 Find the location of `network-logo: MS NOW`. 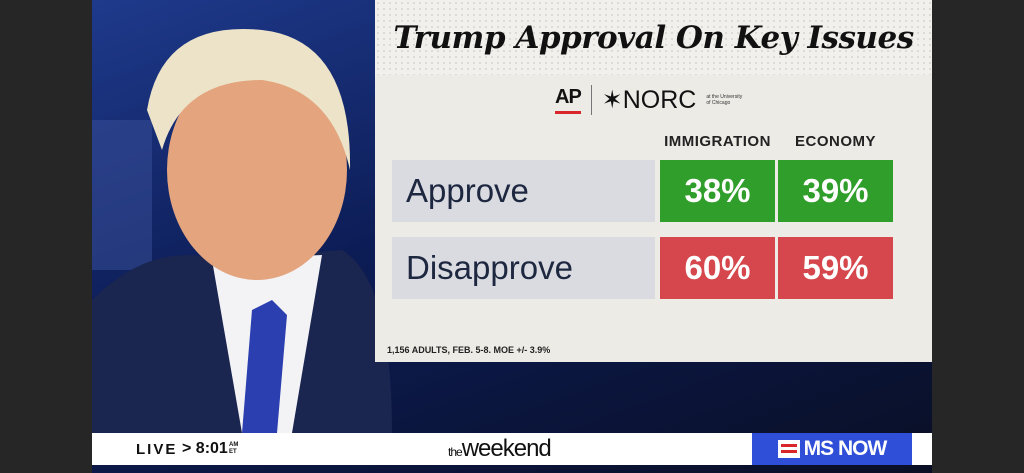

network-logo: MS NOW is located at coordinates (832, 449).